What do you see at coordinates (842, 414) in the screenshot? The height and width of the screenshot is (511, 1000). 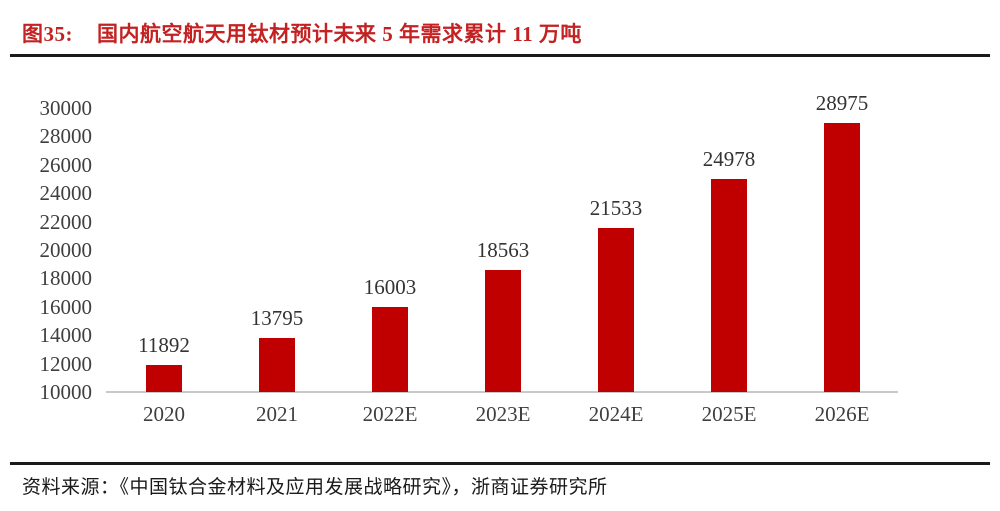 I see `x-tick-label: 2026E` at bounding box center [842, 414].